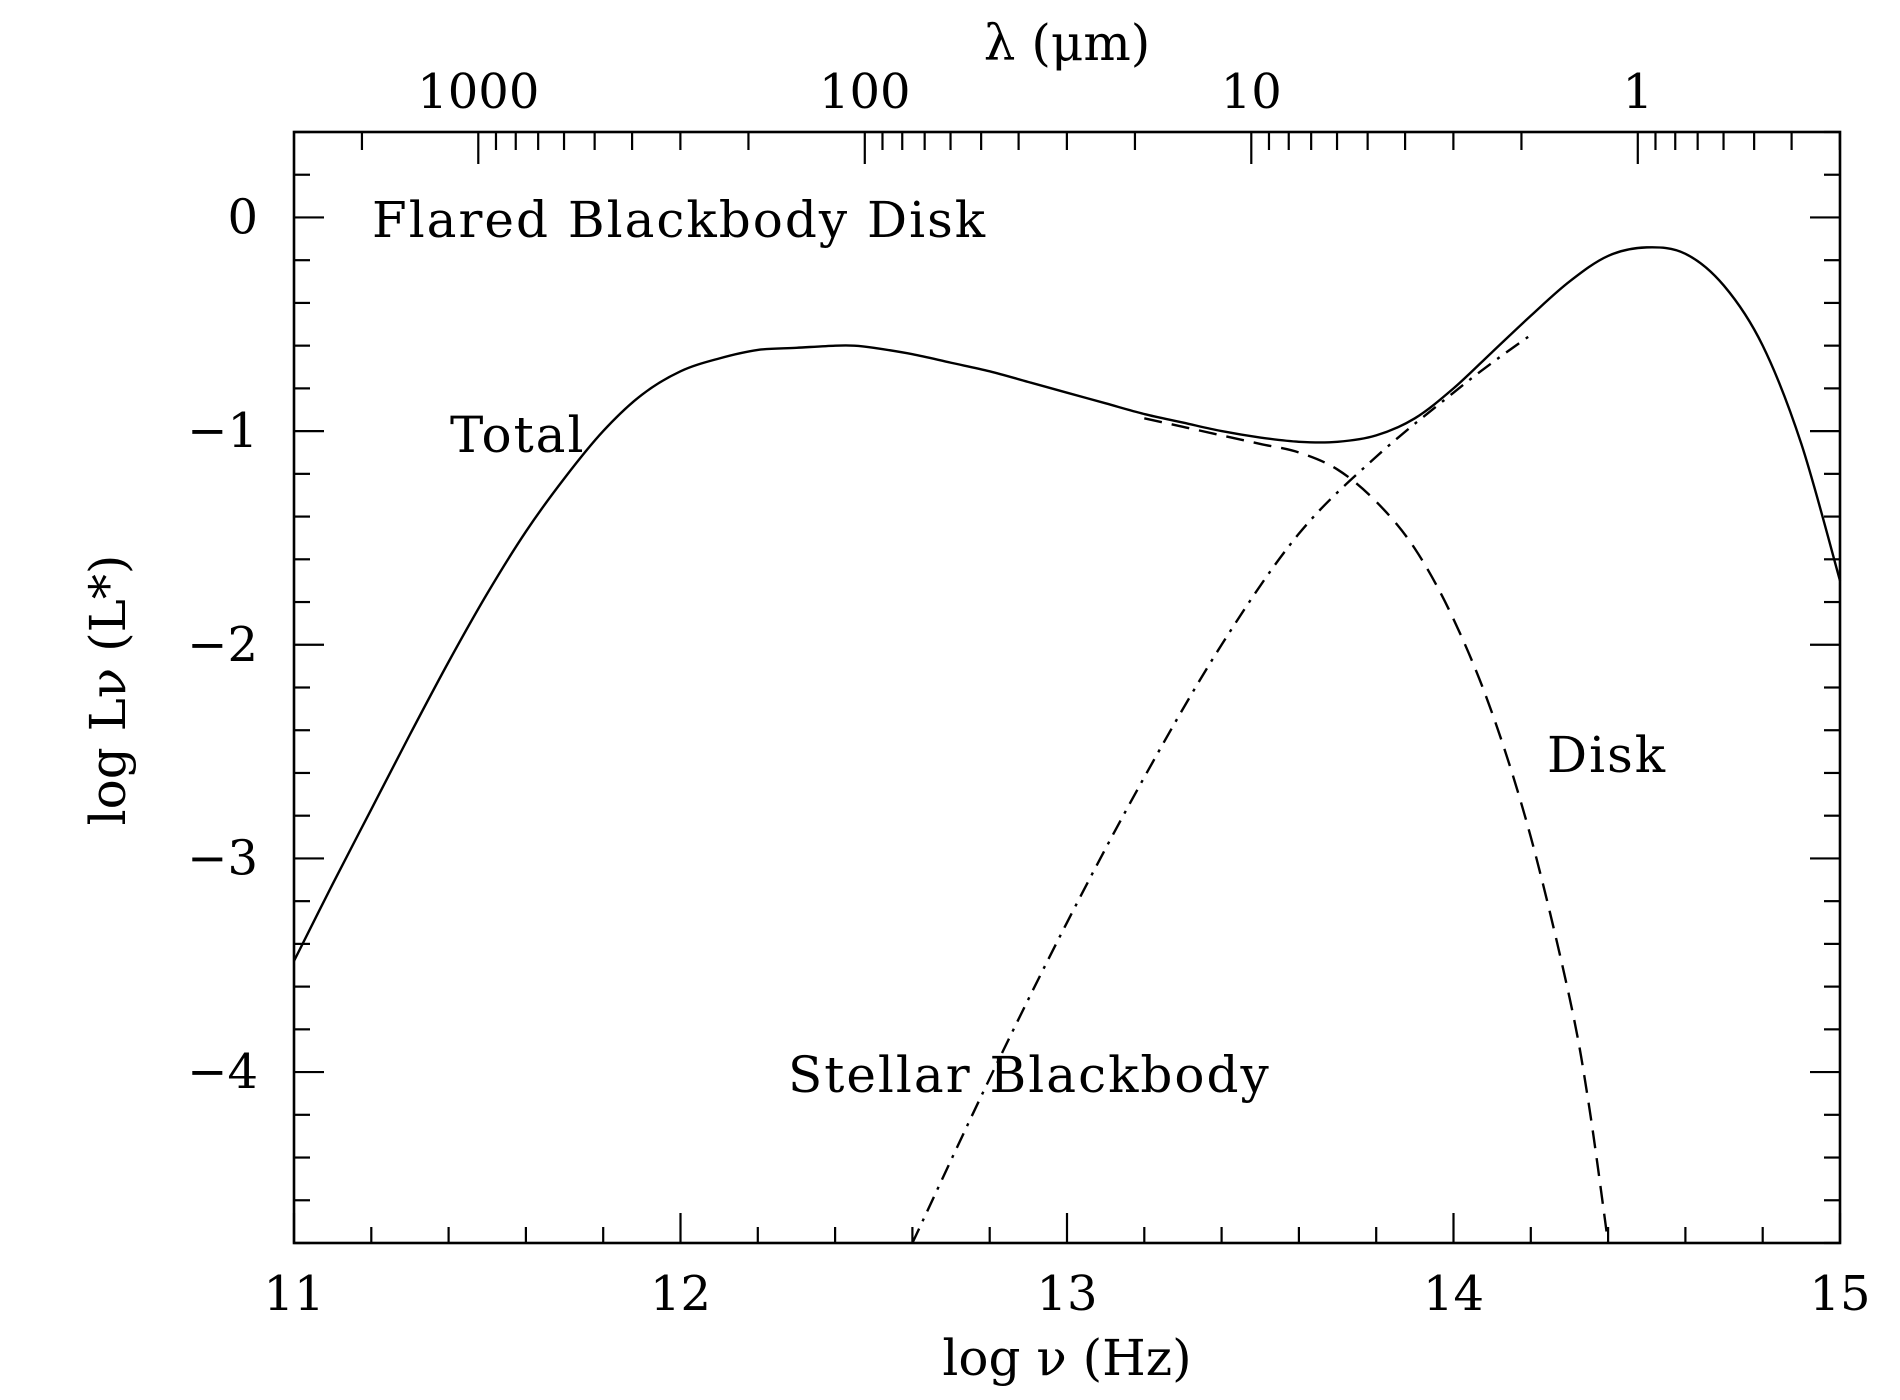  What do you see at coordinates (1251, 92) in the screenshot?
I see `top-tick-label: 10` at bounding box center [1251, 92].